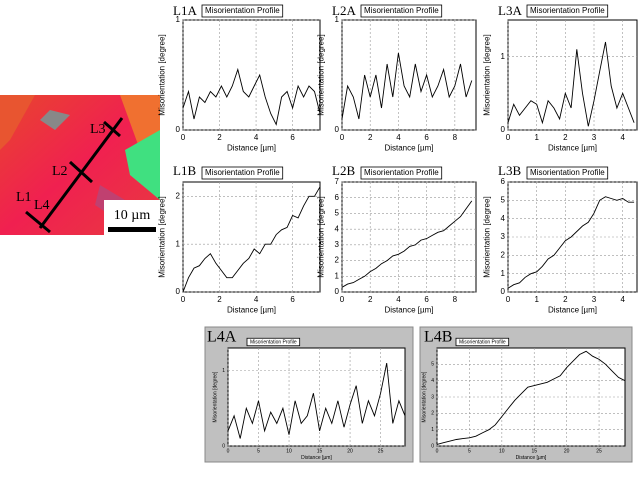 This screenshot has width=640, height=490. I want to click on line-label: L3, so click(98, 129).